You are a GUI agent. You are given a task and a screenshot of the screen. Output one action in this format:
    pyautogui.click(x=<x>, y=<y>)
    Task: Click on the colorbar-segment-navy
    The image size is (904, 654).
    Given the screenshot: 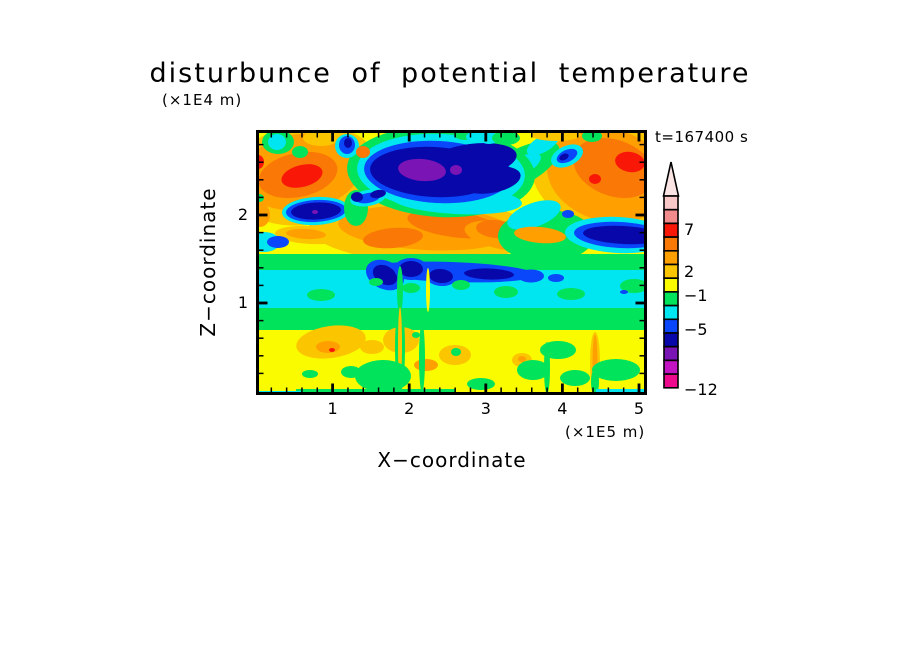 What is the action you would take?
    pyautogui.click(x=671, y=340)
    